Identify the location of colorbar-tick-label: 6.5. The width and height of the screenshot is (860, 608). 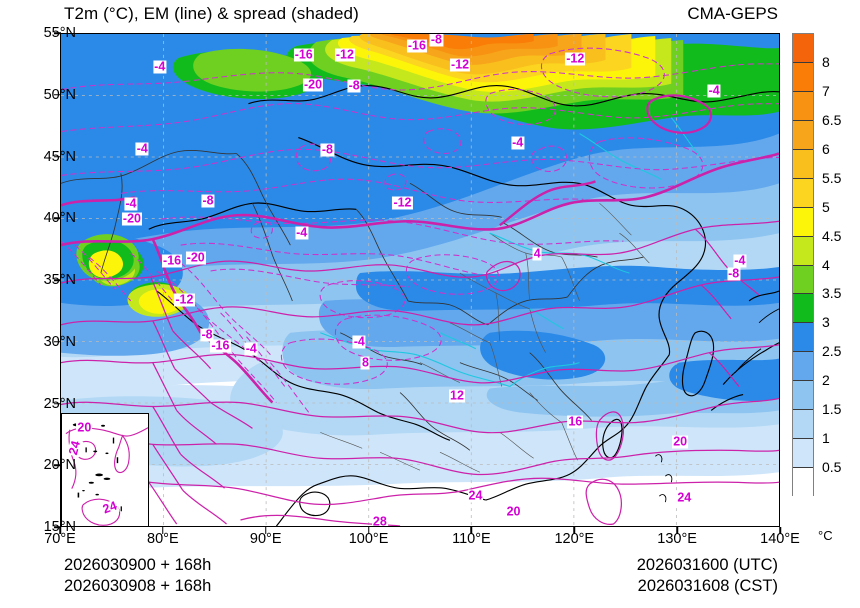
(832, 119).